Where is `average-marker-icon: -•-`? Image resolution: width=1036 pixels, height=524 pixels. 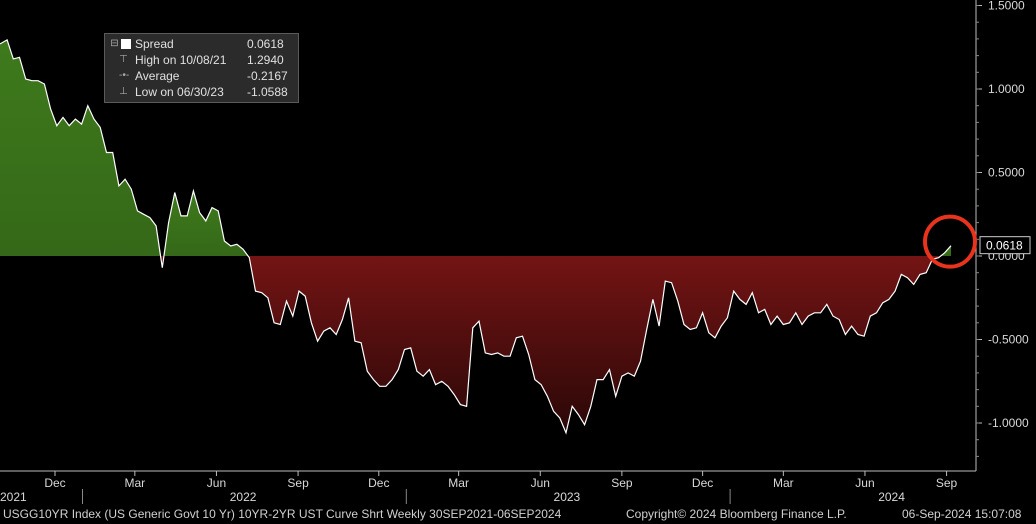
average-marker-icon: -•- is located at coordinates (124, 75).